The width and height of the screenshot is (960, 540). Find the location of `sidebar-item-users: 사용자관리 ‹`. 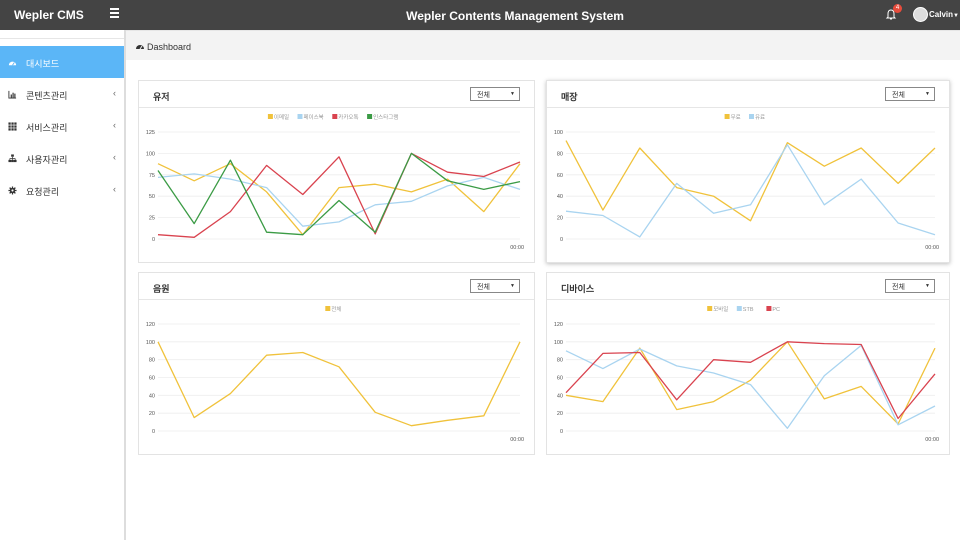

sidebar-item-users: 사용자관리 ‹ is located at coordinates (62, 158).